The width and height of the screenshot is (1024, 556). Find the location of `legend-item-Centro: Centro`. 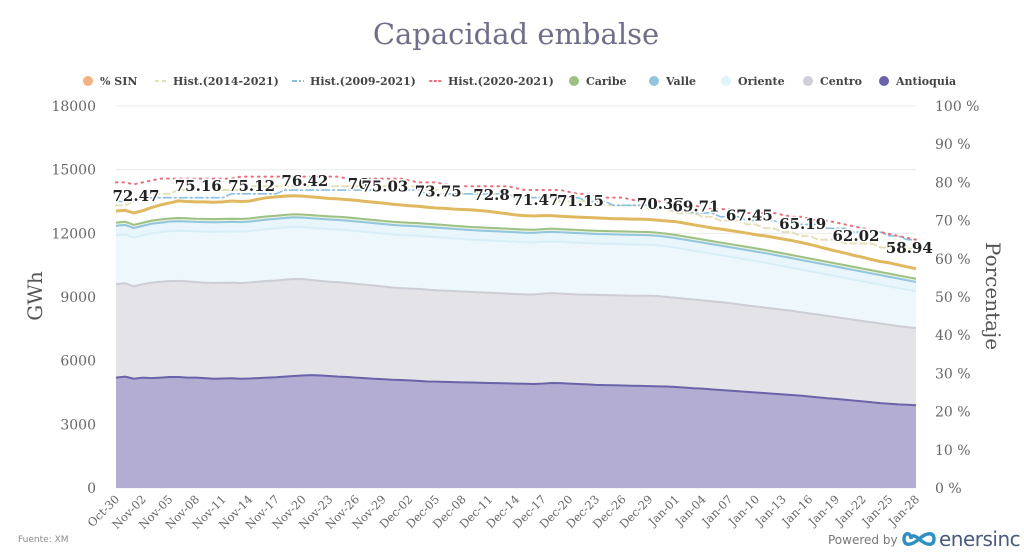

legend-item-Centro: Centro is located at coordinates (832, 81).